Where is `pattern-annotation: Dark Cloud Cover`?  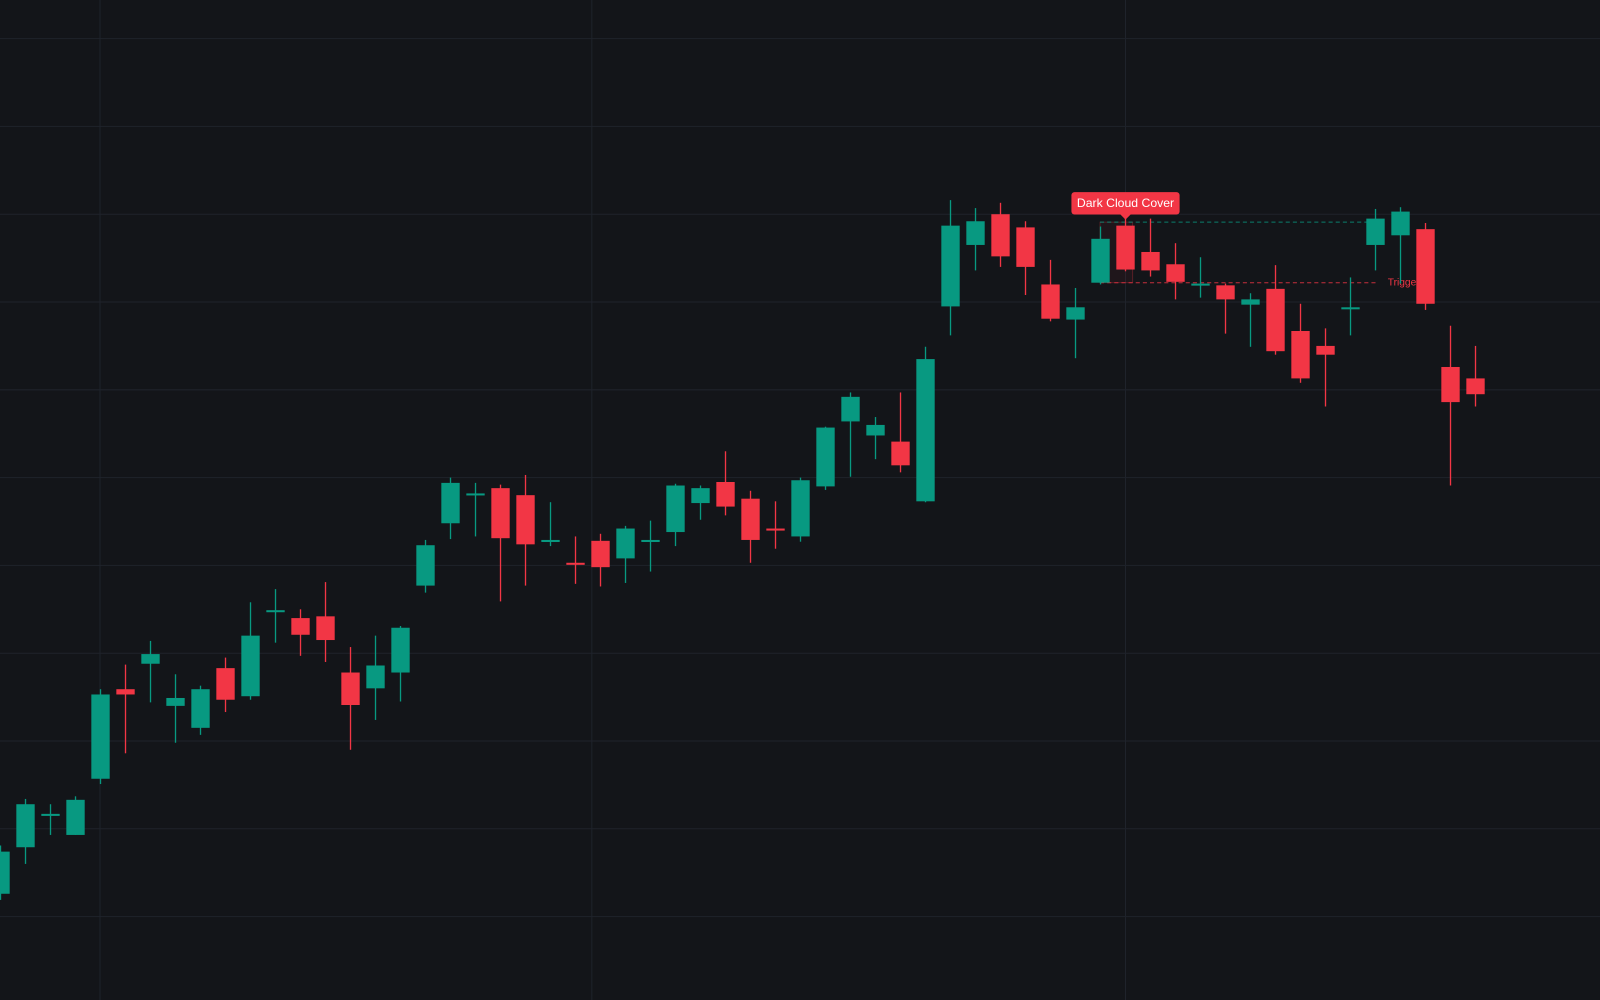 pattern-annotation: Dark Cloud Cover is located at coordinates (1125, 206).